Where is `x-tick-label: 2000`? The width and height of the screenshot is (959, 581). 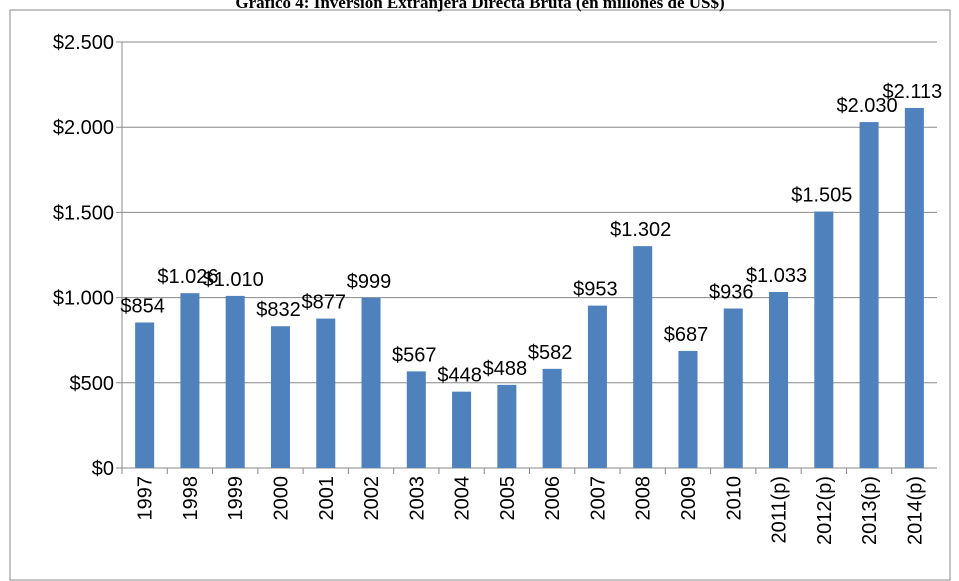 x-tick-label: 2000 is located at coordinates (281, 498).